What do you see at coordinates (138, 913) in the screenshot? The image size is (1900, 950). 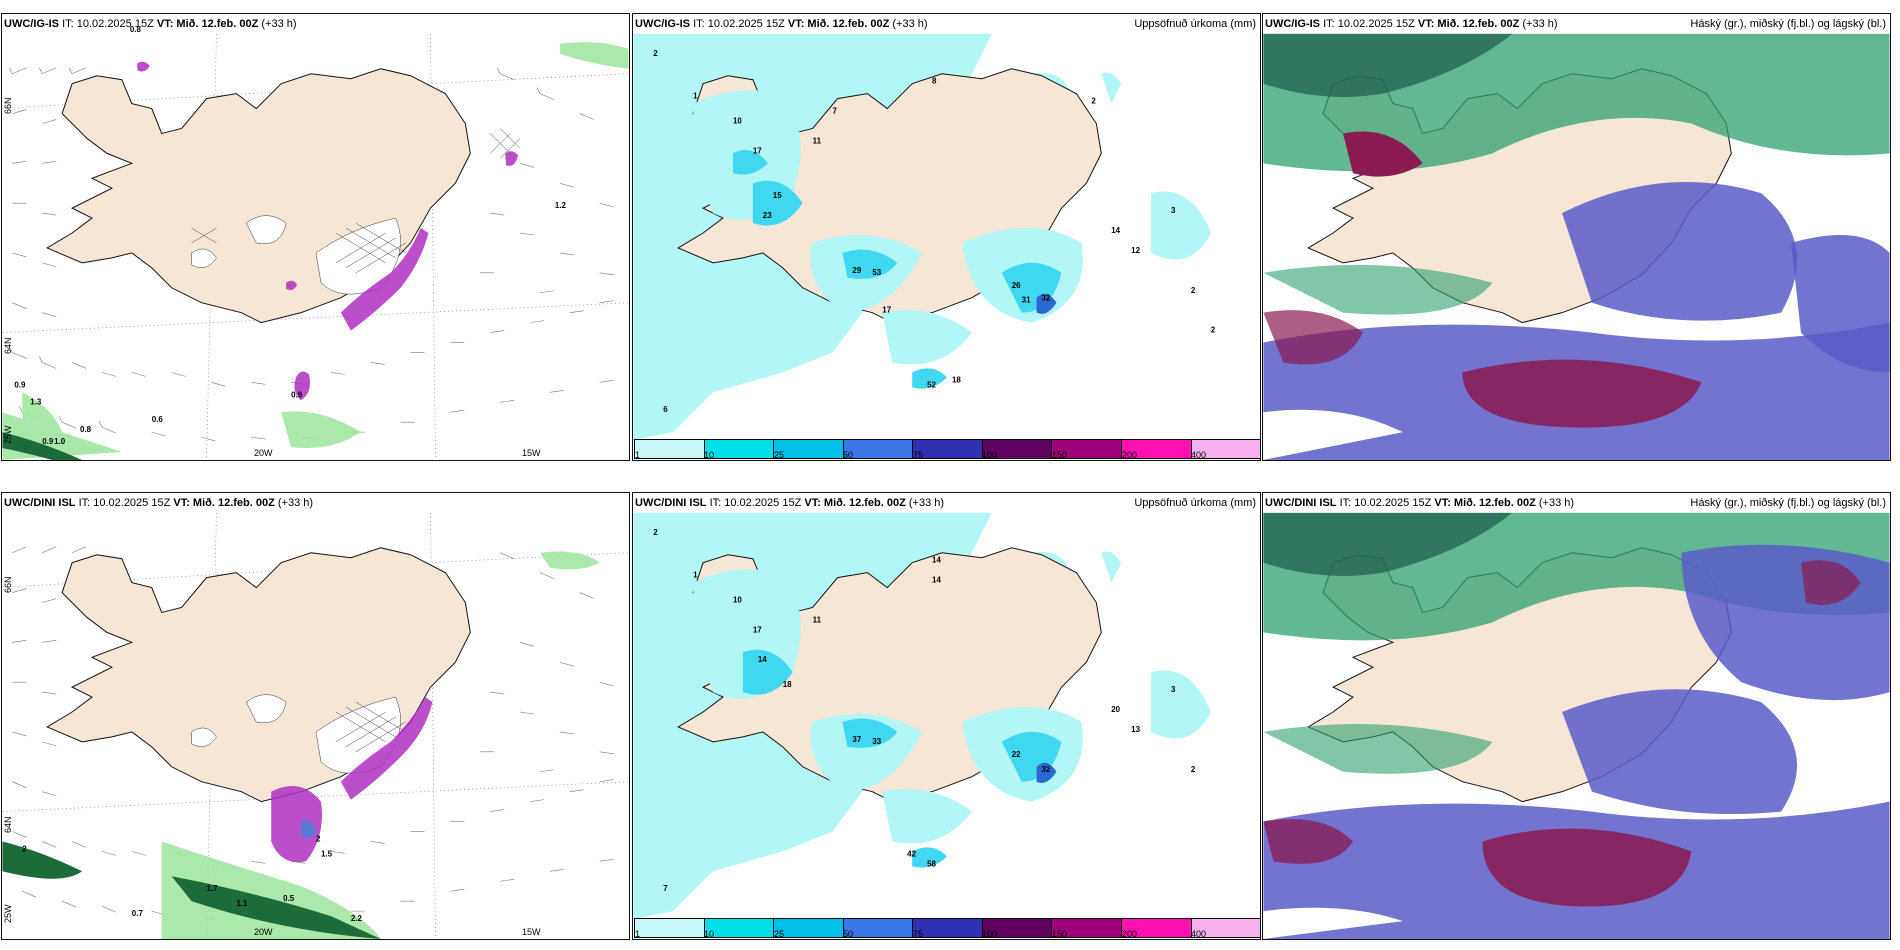 I see `svg-text: 0.7` at bounding box center [138, 913].